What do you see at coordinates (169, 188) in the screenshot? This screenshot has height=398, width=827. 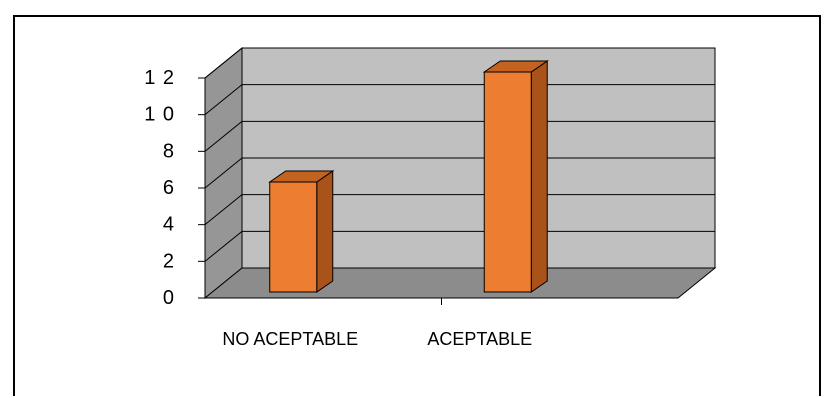 I see `y-tick-label: 6` at bounding box center [169, 188].